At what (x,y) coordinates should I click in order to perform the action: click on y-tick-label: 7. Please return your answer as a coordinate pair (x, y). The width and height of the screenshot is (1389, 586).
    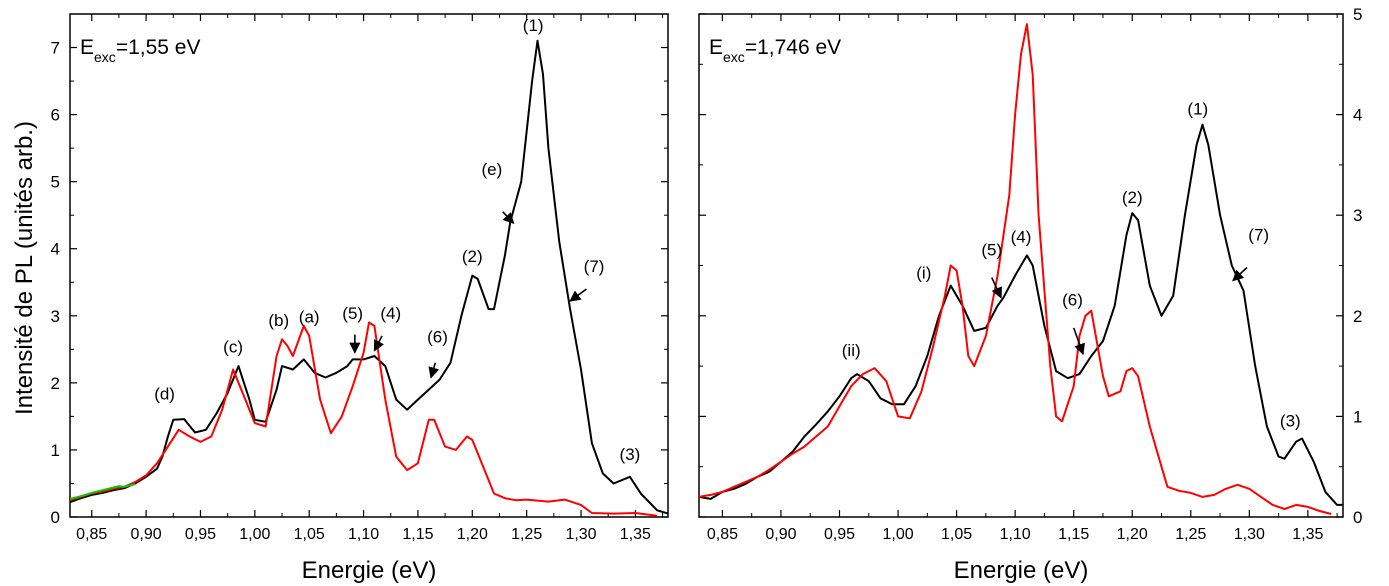
    Looking at the image, I should click on (55, 48).